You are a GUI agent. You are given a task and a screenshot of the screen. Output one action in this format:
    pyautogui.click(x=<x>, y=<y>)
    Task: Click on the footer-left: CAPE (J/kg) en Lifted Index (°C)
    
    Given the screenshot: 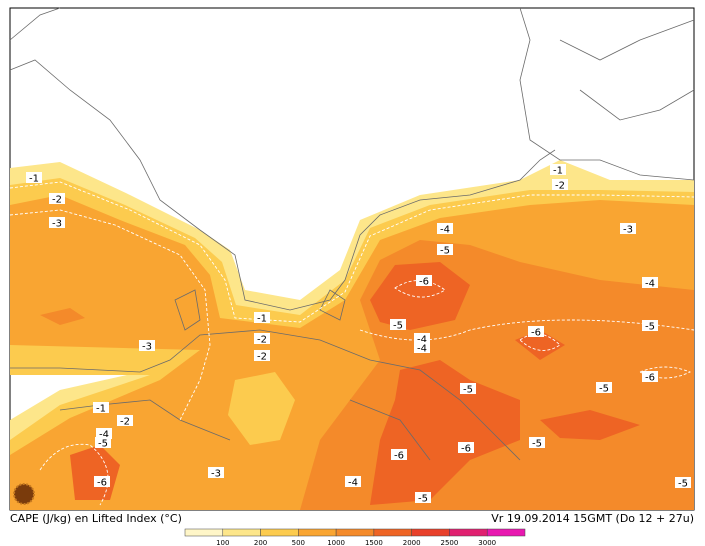 What is the action you would take?
    pyautogui.click(x=96, y=518)
    